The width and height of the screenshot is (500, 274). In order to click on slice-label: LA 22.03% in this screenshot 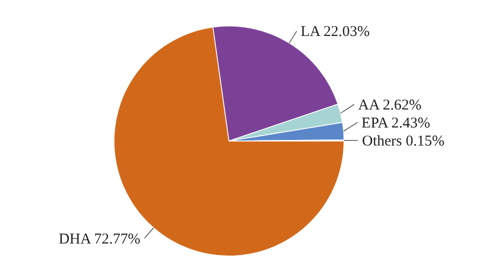, I will do `click(335, 32)`.